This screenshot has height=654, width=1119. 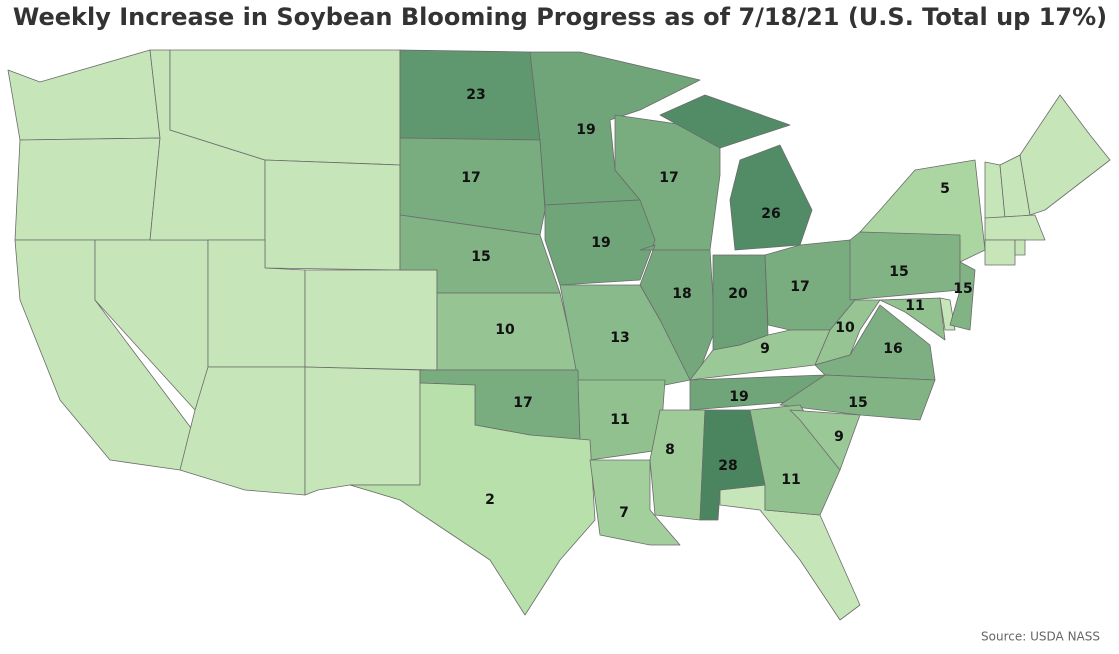 What do you see at coordinates (681, 294) in the screenshot?
I see `state-value-label: 18` at bounding box center [681, 294].